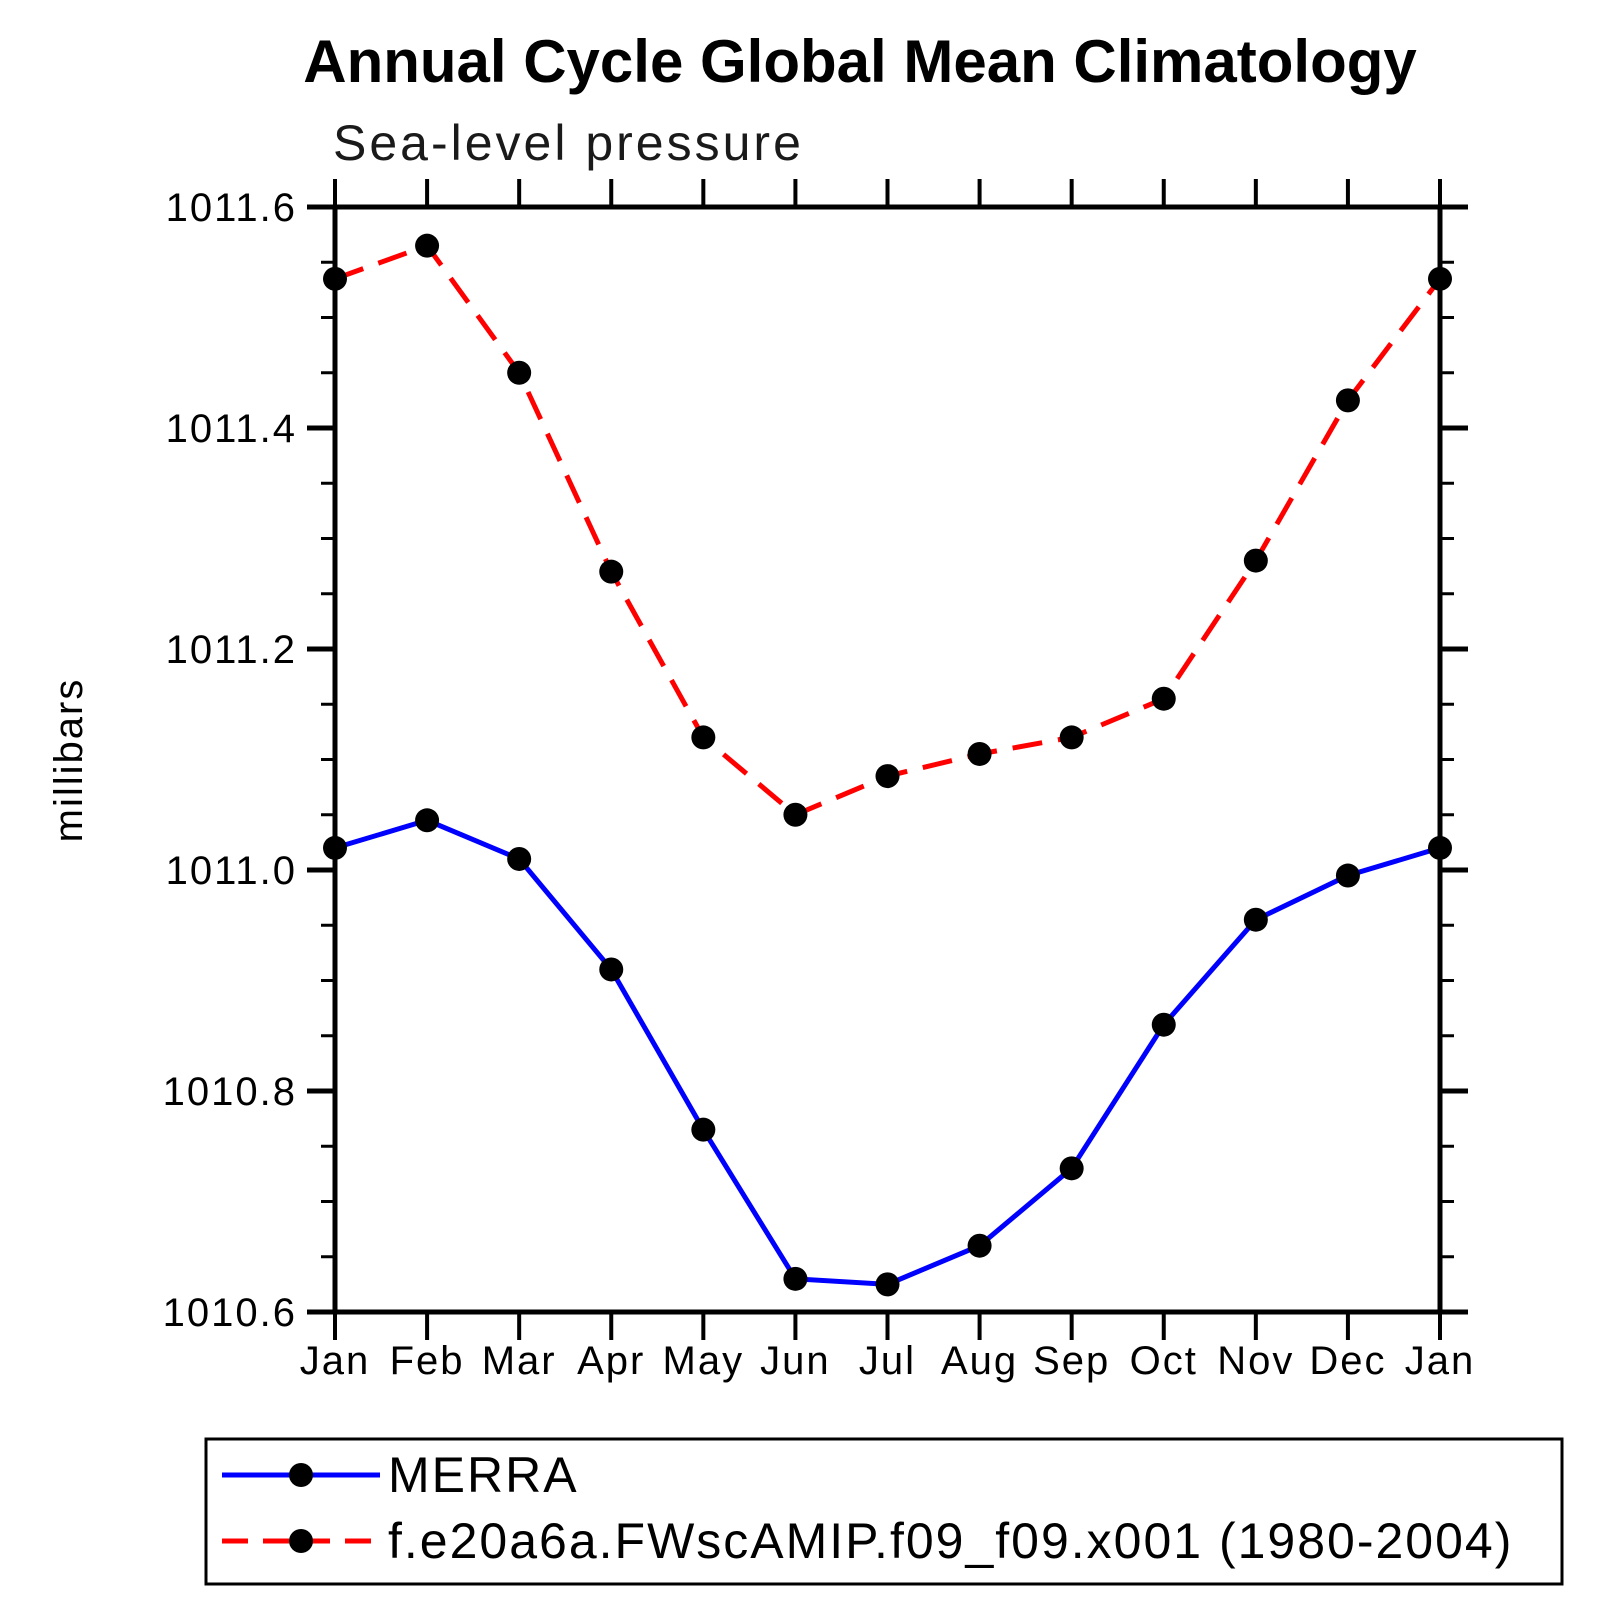 The image size is (1624, 1624). I want to click on legend-label-merra: MERRA, so click(483, 1475).